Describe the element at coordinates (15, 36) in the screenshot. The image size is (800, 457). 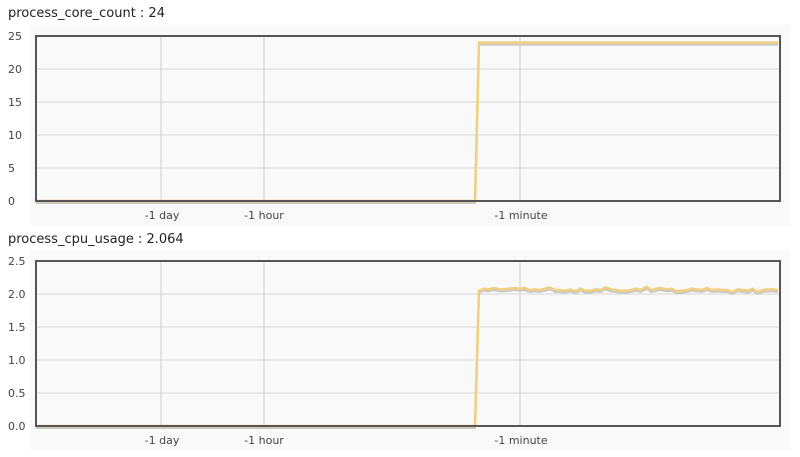
I see `y-tick-label: 25` at that location.